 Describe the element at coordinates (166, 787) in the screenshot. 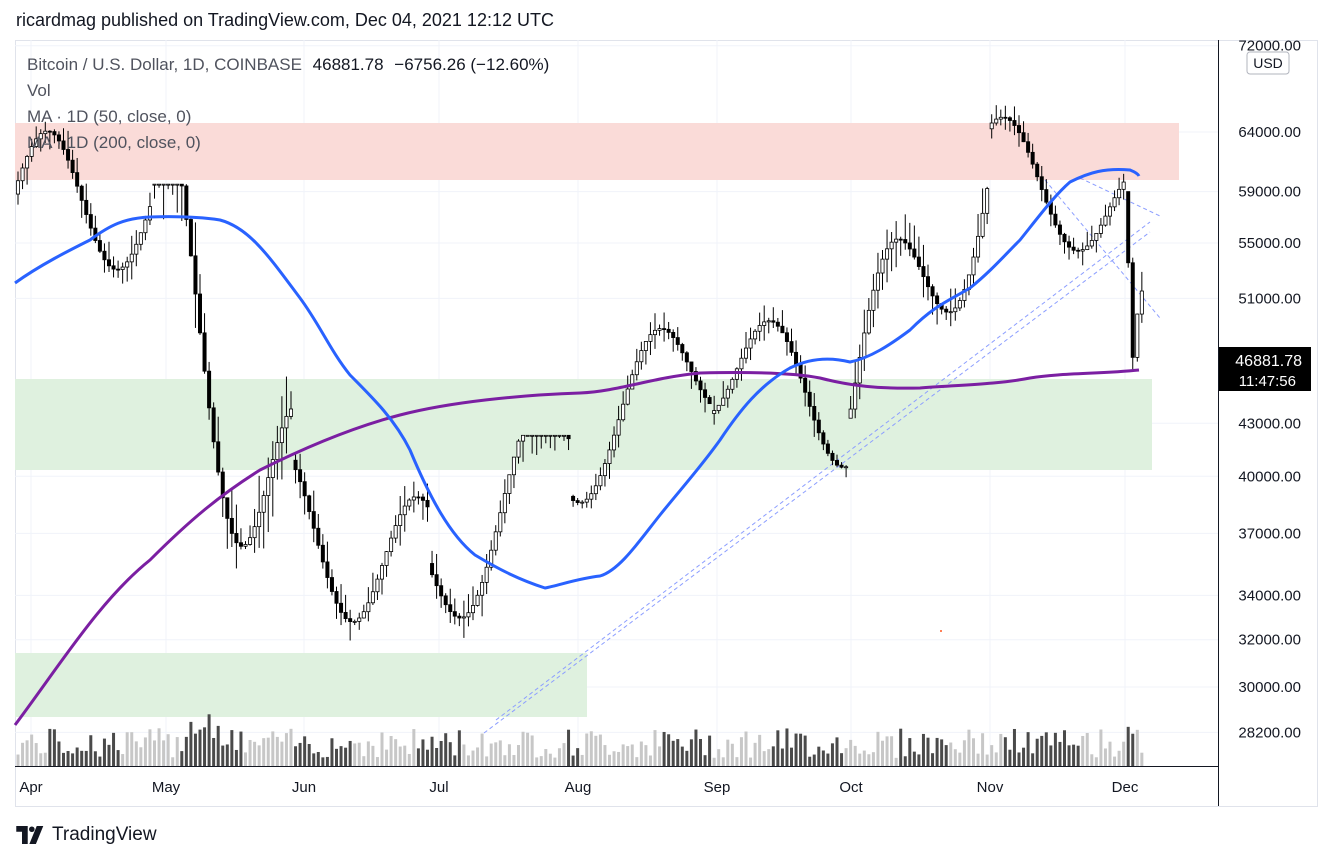

I see `month-label: May` at that location.